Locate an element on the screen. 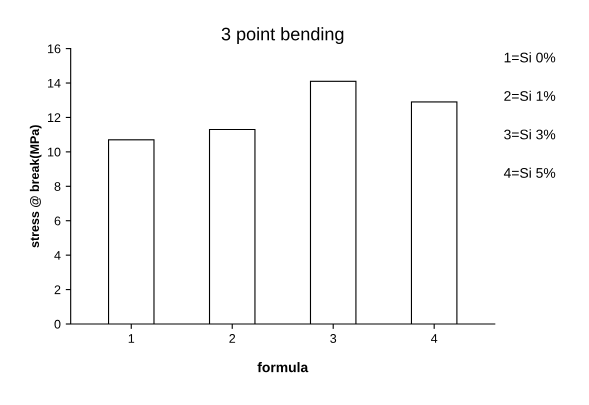  y-axis-title: stress @ break(MPa) is located at coordinates (36, 186).